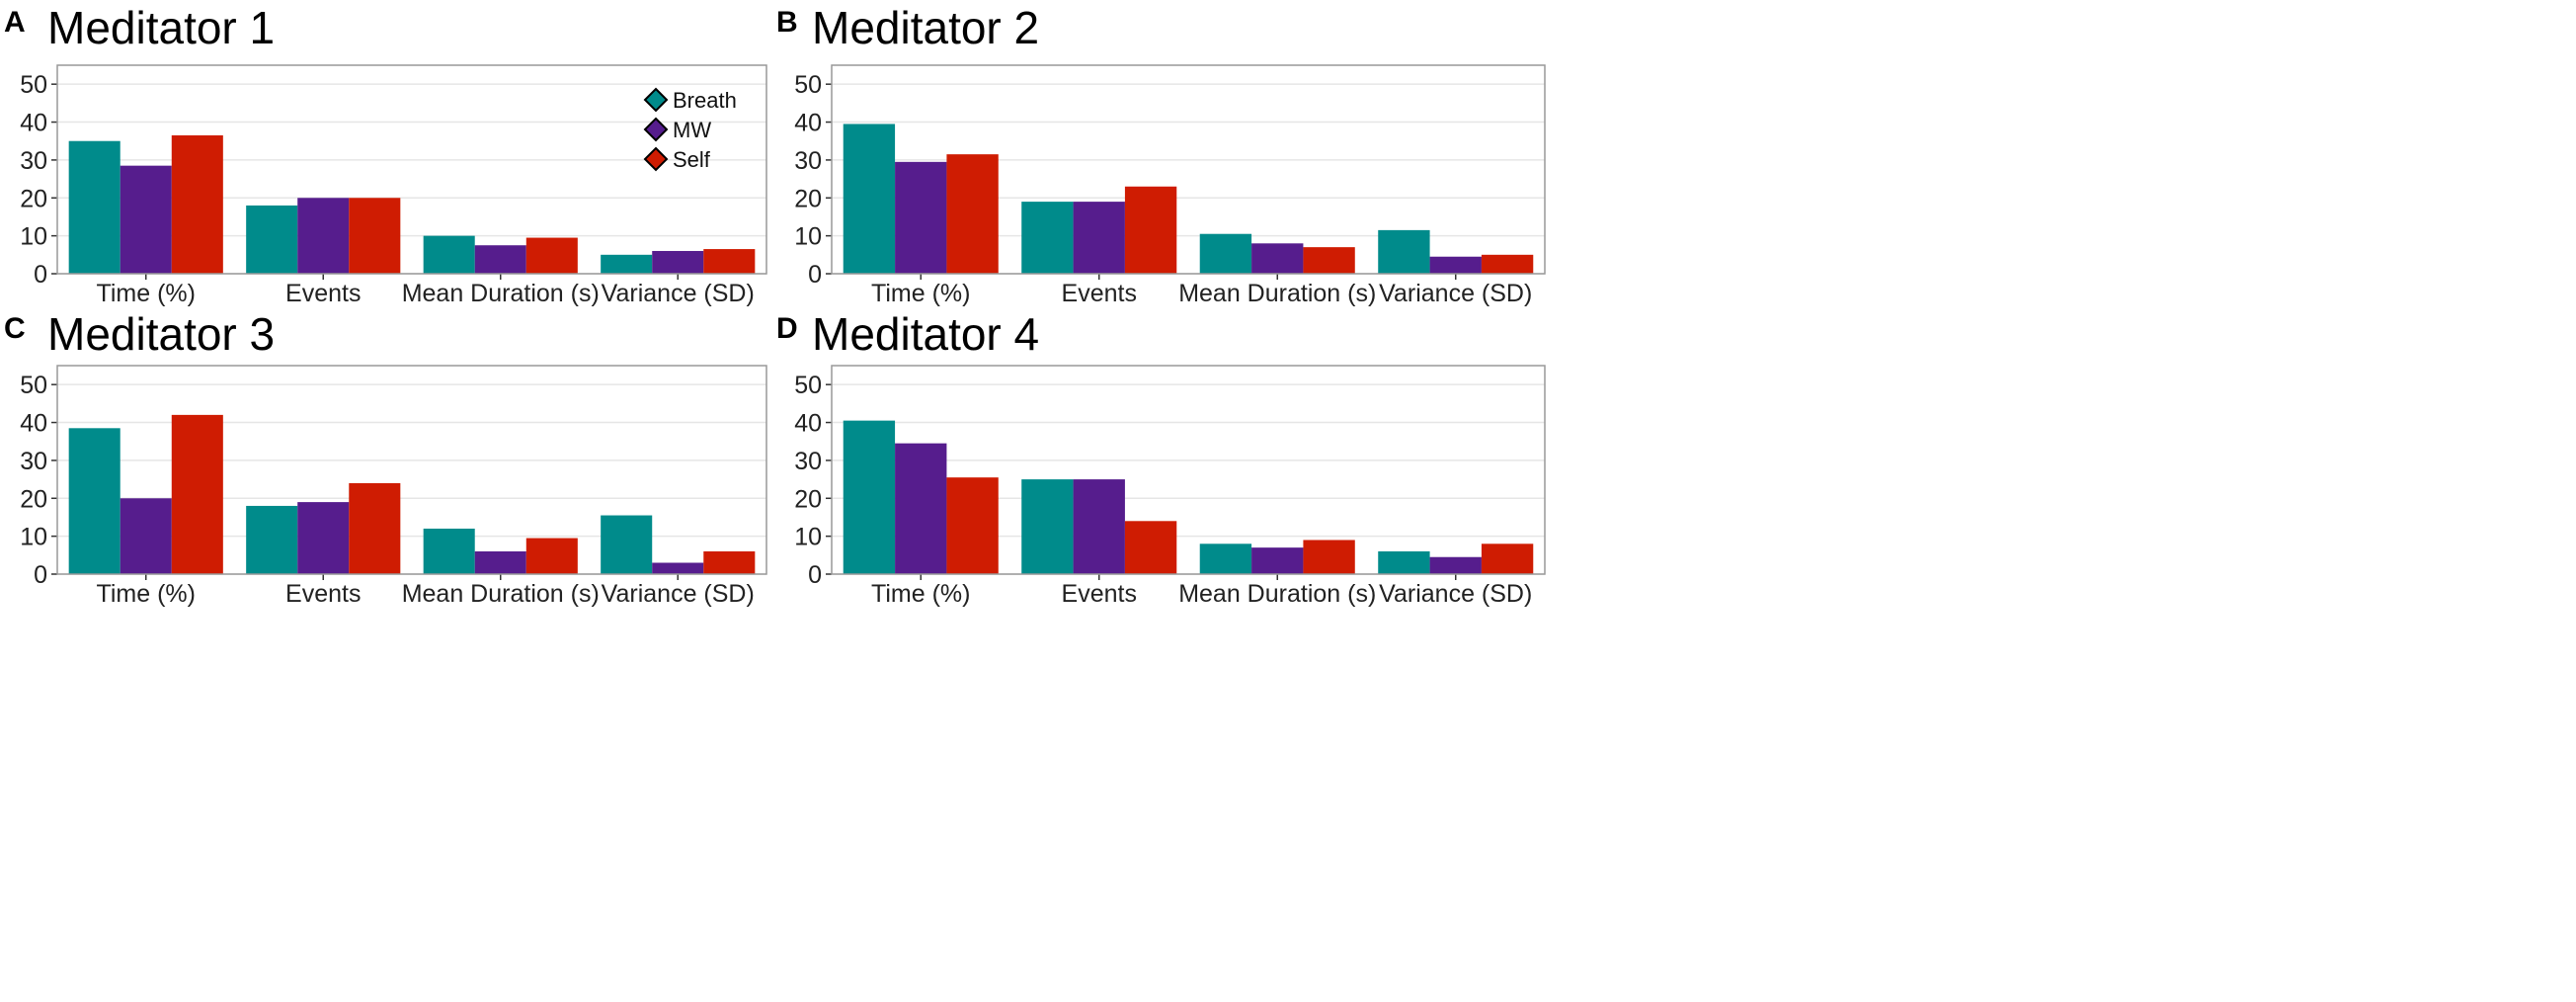 Image resolution: width=2576 pixels, height=1002 pixels. Describe the element at coordinates (787, 329) in the screenshot. I see `panel-letter: D` at that location.